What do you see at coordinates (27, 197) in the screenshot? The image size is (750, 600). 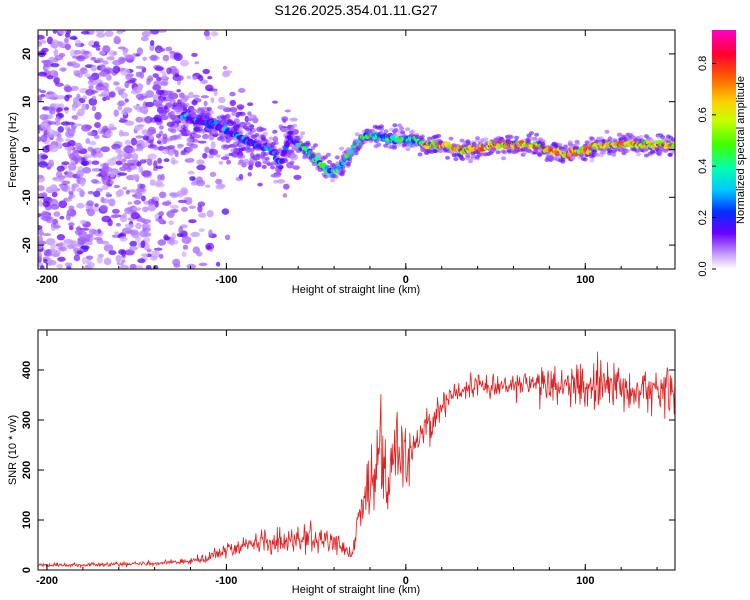 I see `spectrogram-ytick-label: -10` at bounding box center [27, 197].